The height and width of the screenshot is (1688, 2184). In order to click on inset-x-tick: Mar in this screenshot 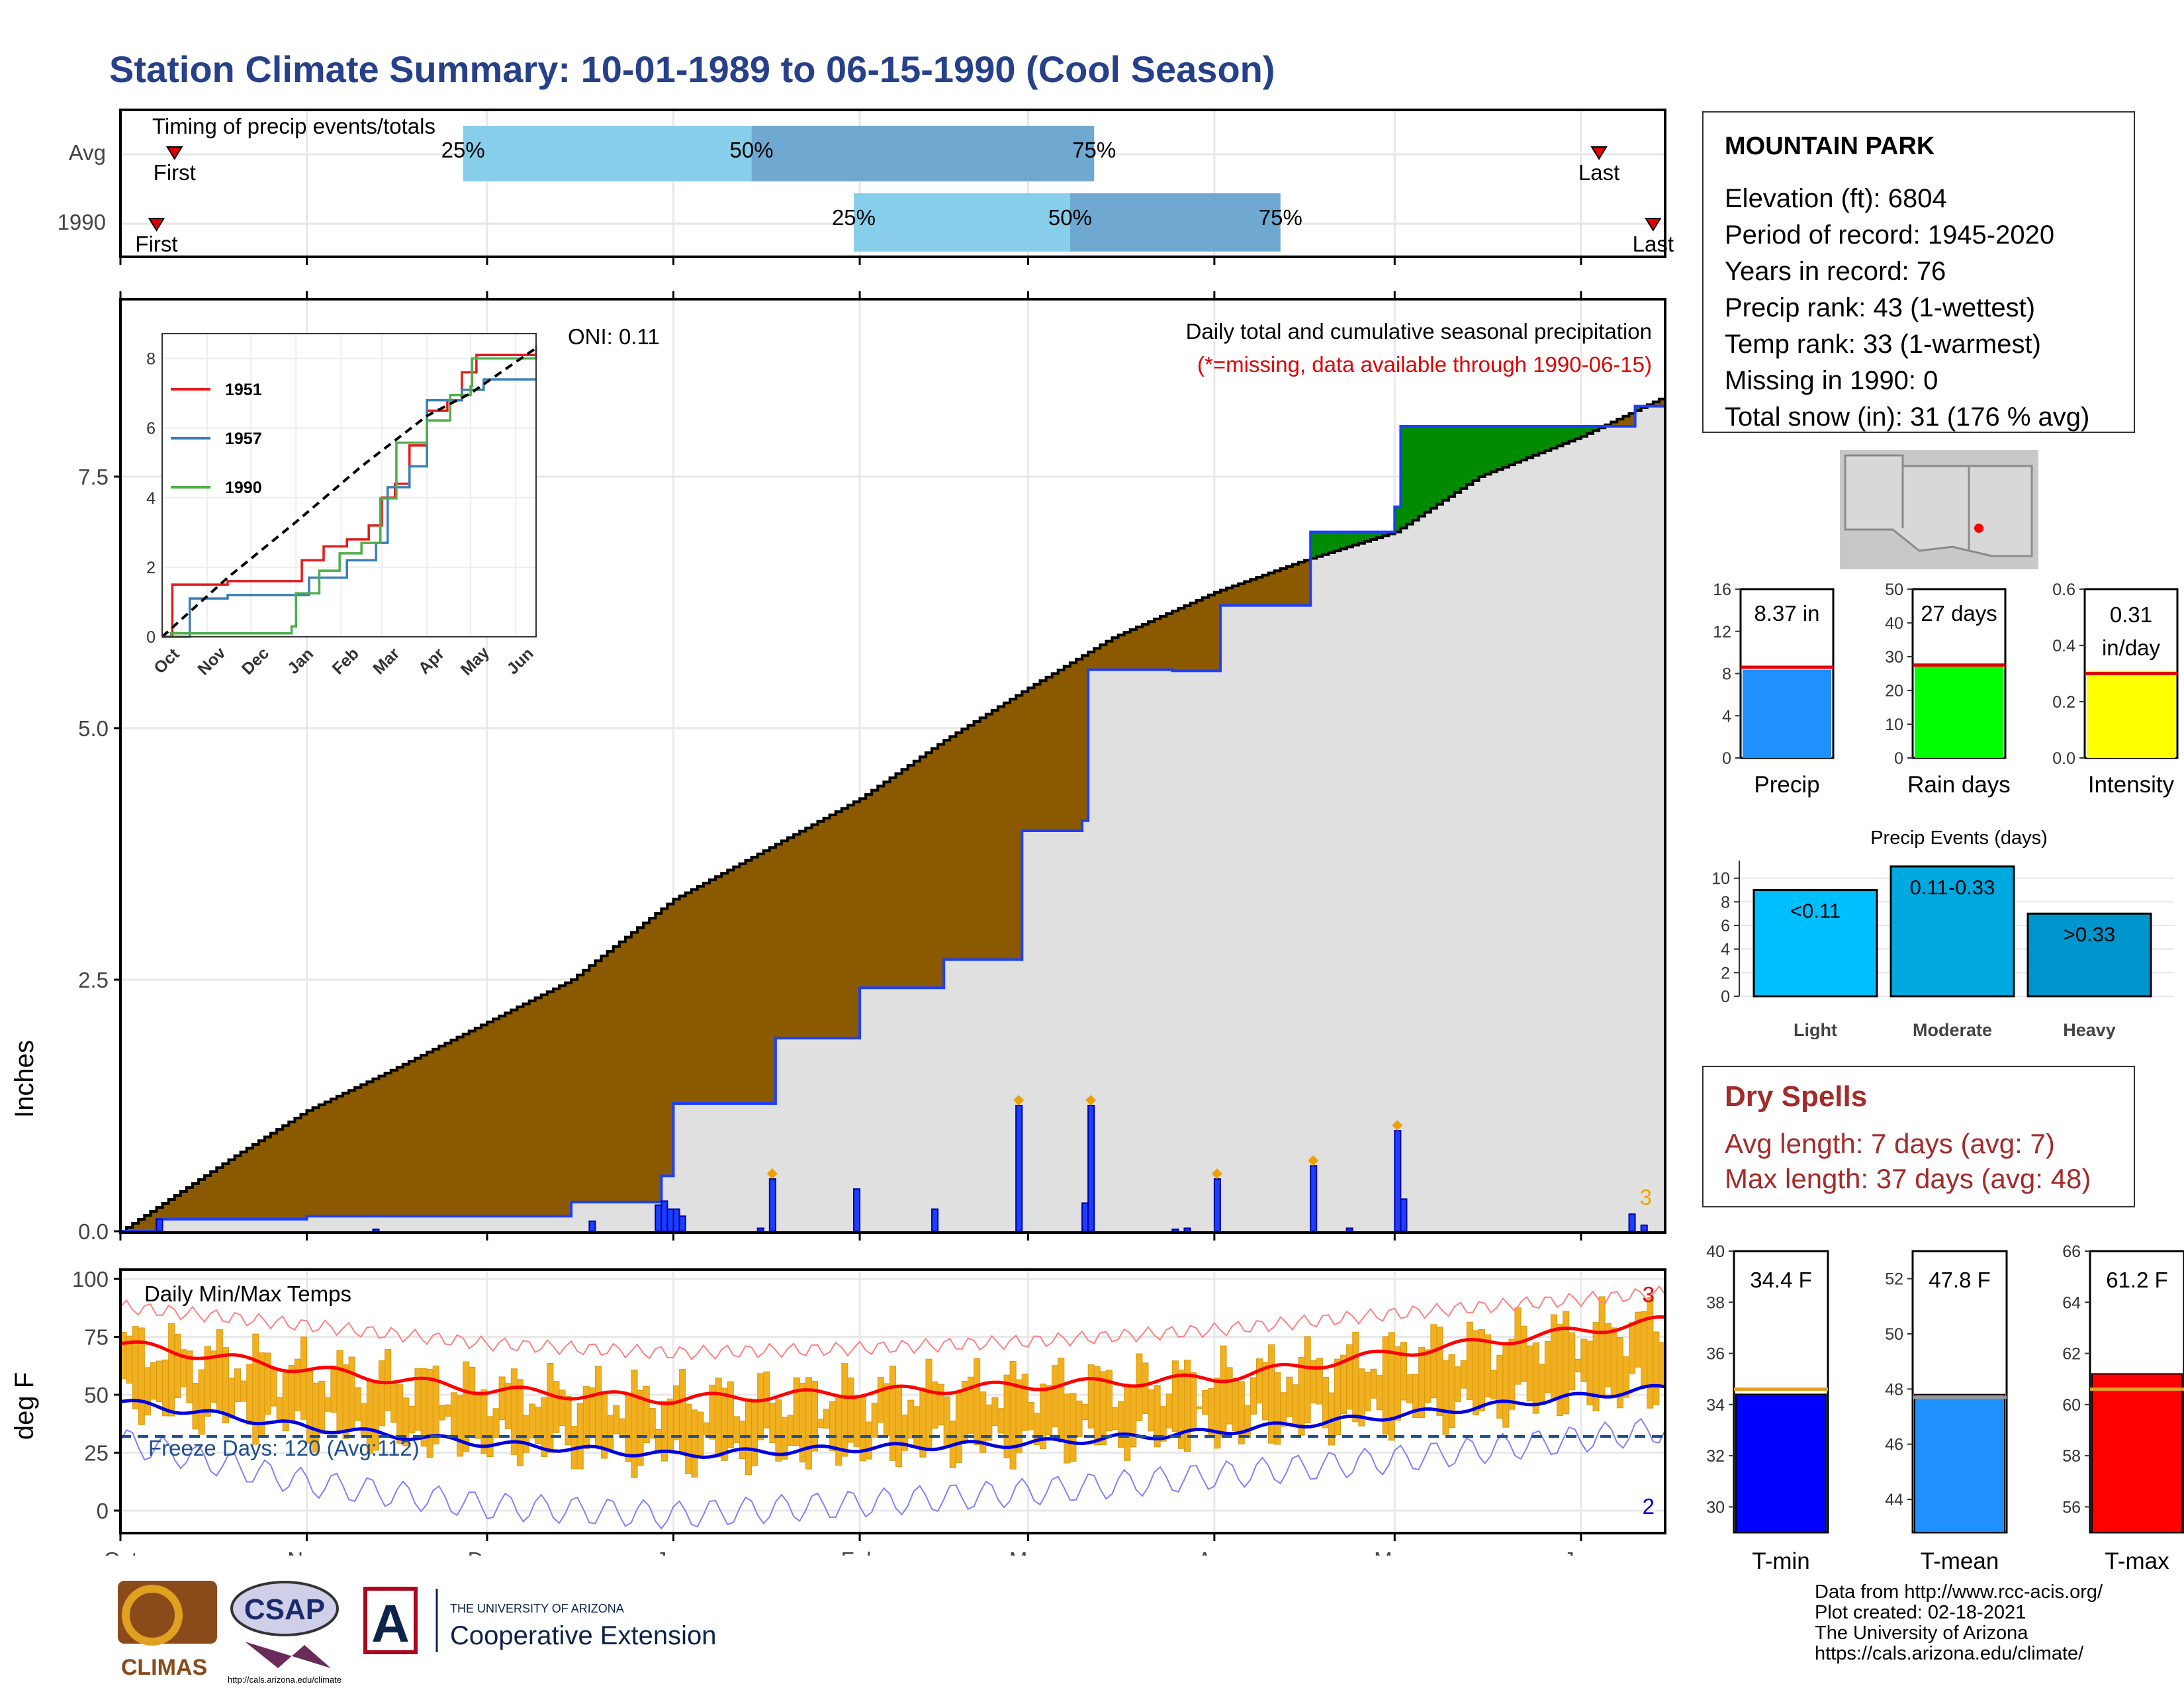, I will do `click(386, 661)`.